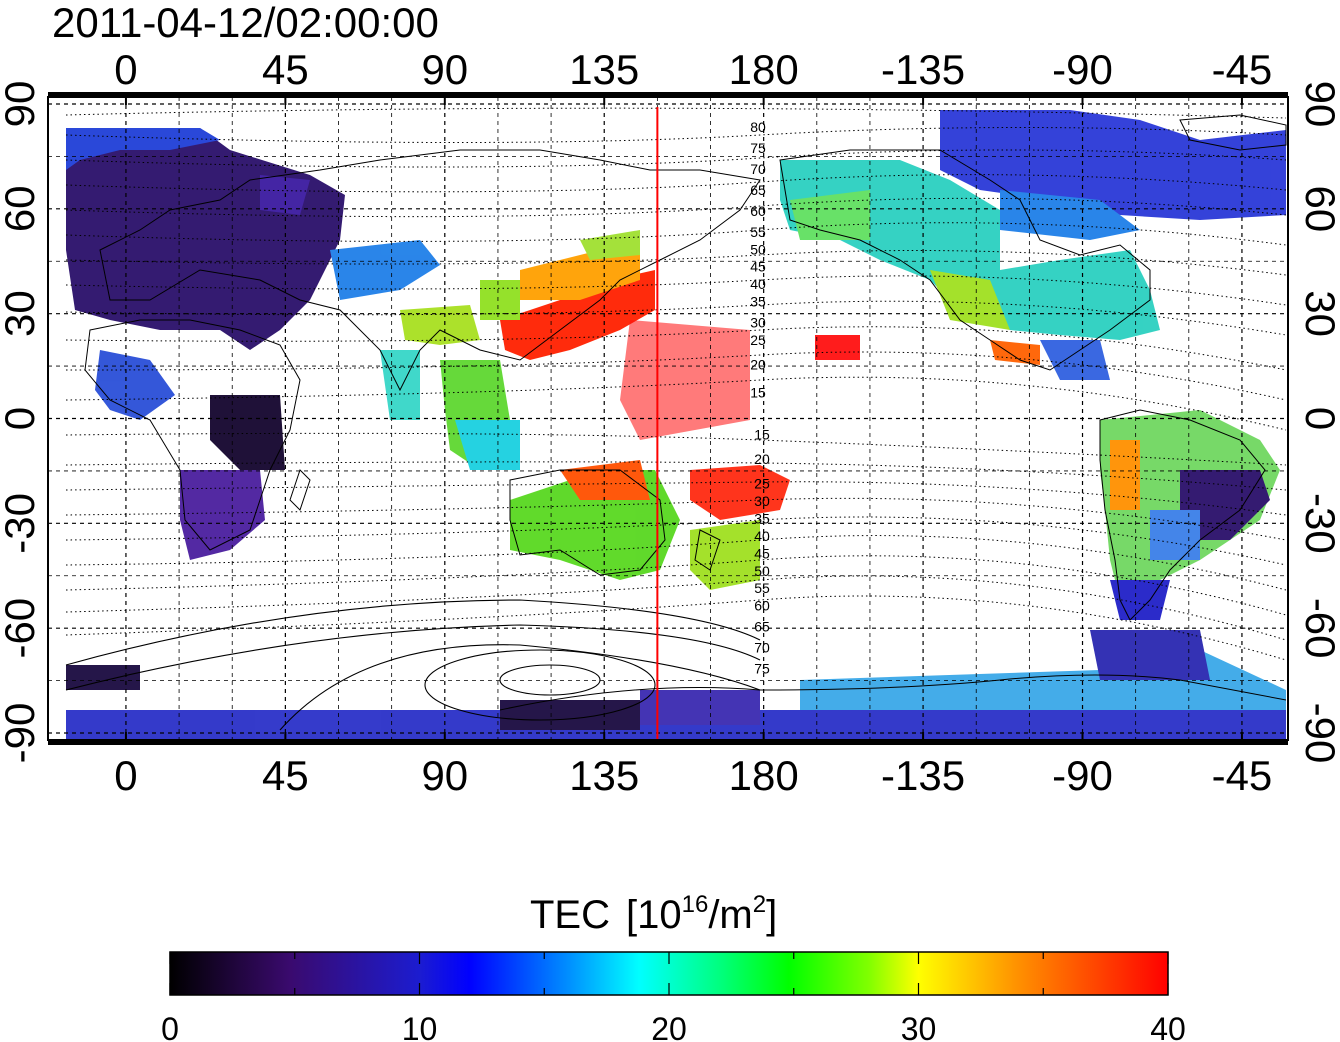 Image resolution: width=1340 pixels, height=1042 pixels. Describe the element at coordinates (604, 69) in the screenshot. I see `top-lon-label: 135` at that location.